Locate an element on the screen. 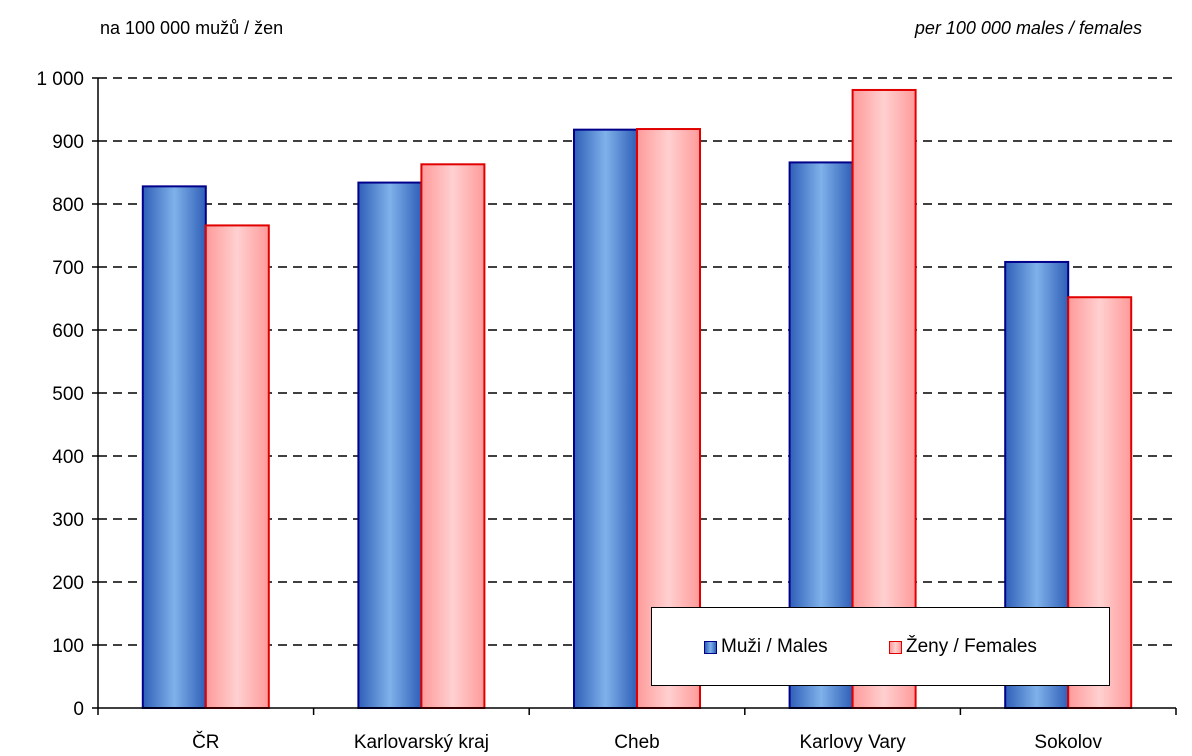  y-tick-label: 400 is located at coordinates (68, 457).